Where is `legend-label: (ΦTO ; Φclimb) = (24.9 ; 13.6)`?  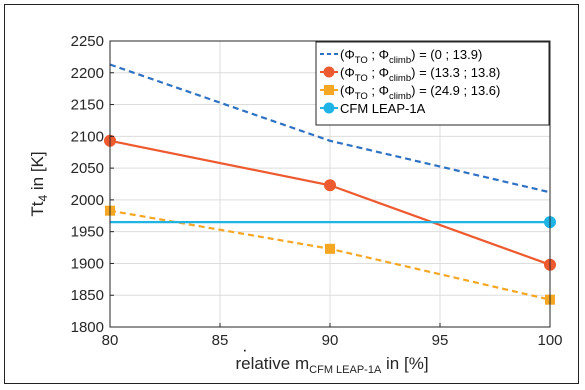
legend-label: (ΦTO ; Φclimb) = (24.9 ; 13.6) is located at coordinates (420, 92).